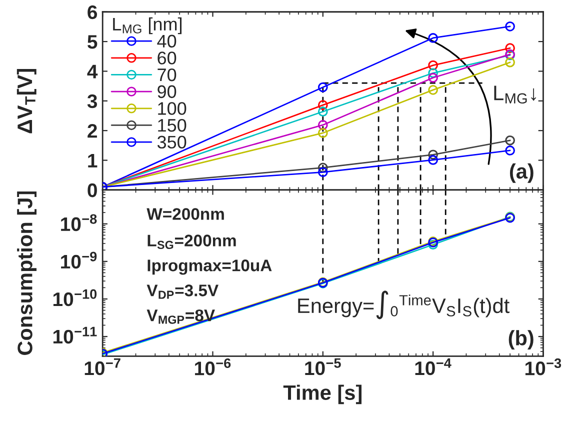  Describe the element at coordinates (147, 25) in the screenshot. I see `legend-title: L$_{MG}$ [nm]` at that location.